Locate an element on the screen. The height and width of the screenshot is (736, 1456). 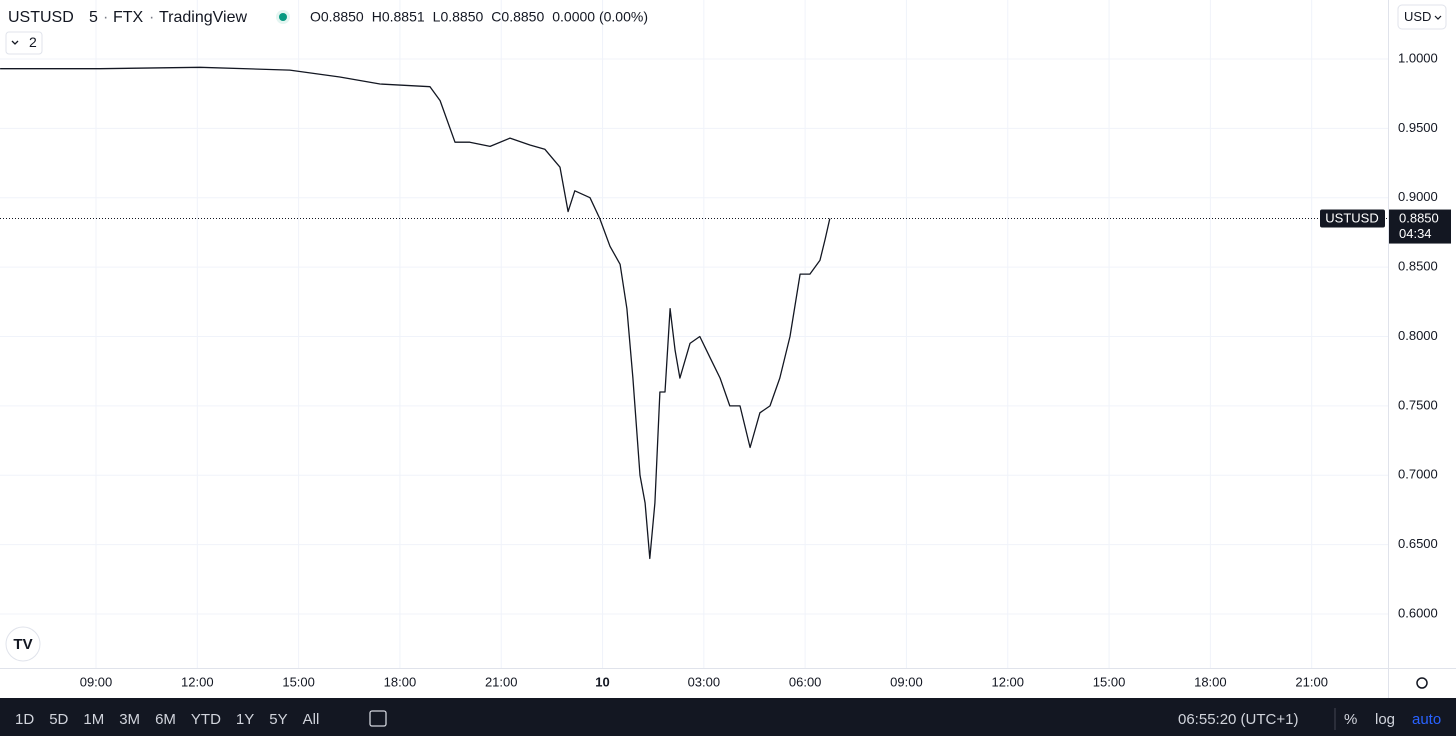
toolbar is located at coordinates (728, 717).